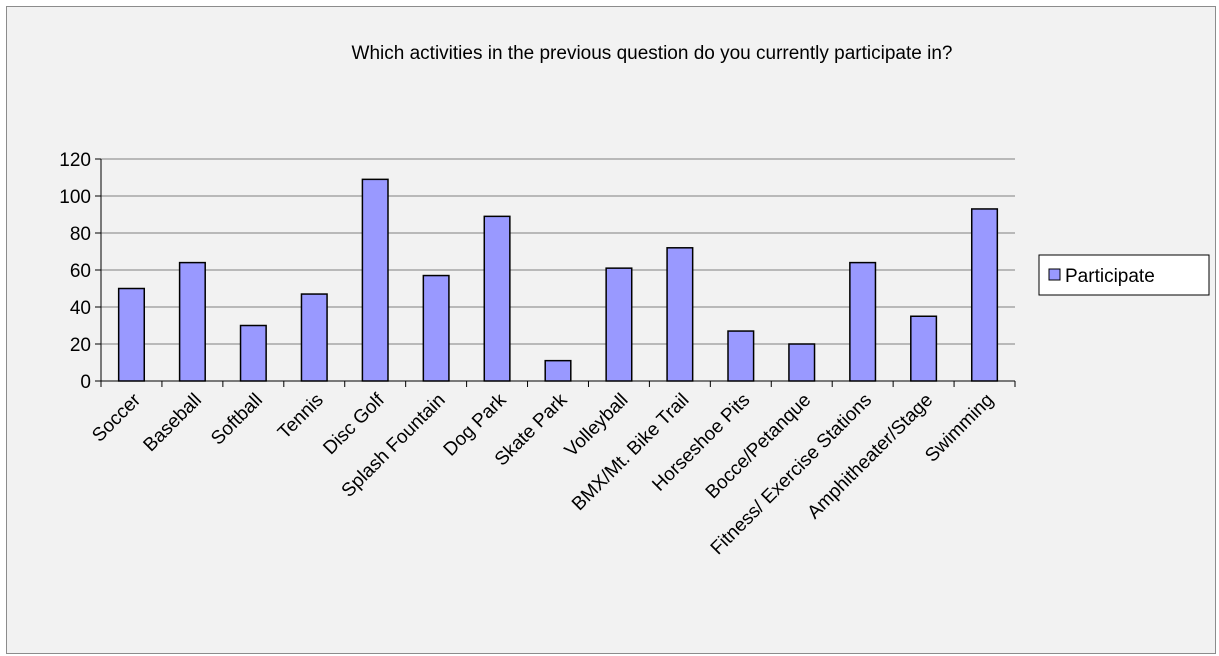 The image size is (1219, 656). What do you see at coordinates (80, 345) in the screenshot?
I see `y-tick-label: 20` at bounding box center [80, 345].